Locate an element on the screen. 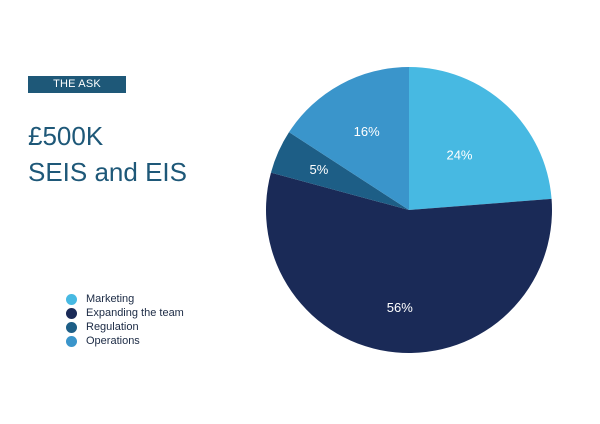 This screenshot has width=600, height=424. legend-item: Operations is located at coordinates (125, 341).